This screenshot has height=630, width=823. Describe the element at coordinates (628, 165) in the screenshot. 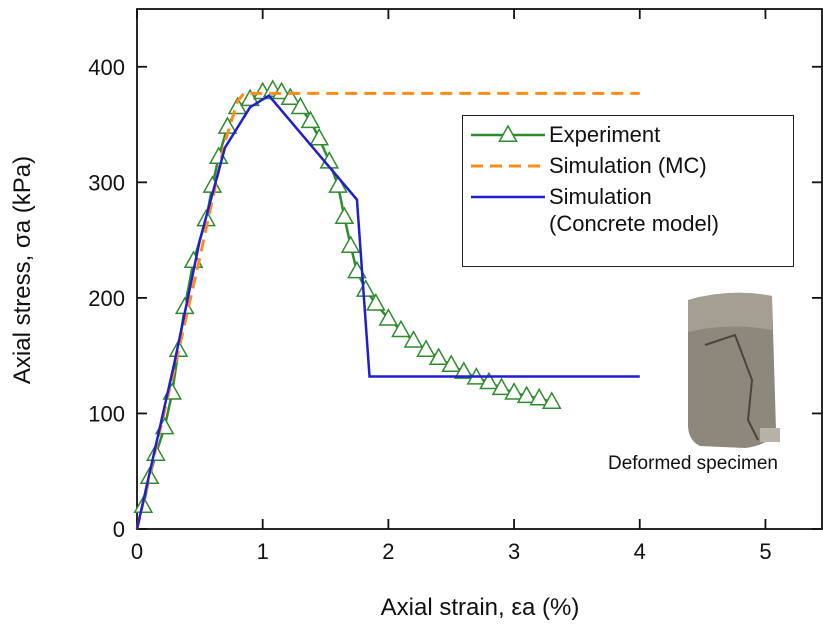

I see `legend-label: Simulation (MC)` at that location.